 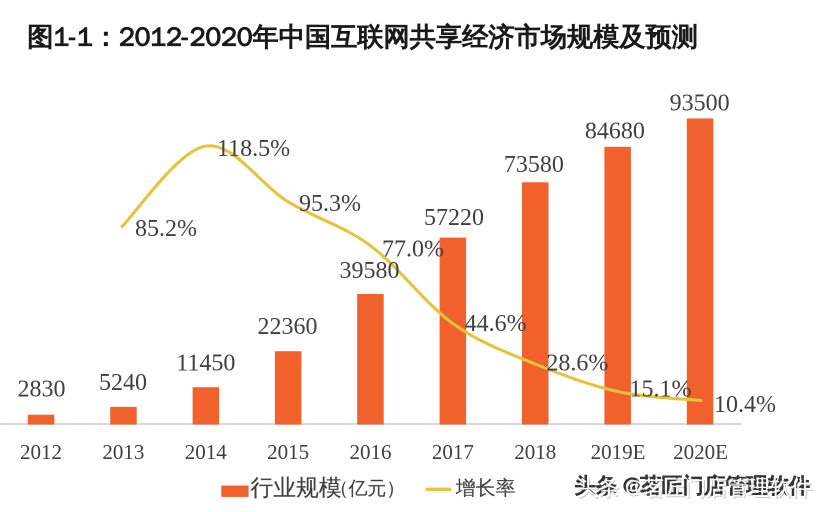 What do you see at coordinates (371, 452) in the screenshot?
I see `svg-text: 2016` at bounding box center [371, 452].